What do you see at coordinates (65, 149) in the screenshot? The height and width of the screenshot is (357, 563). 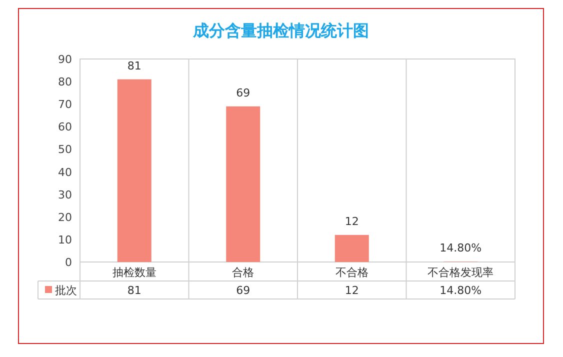 I see `y-tick-label: 50` at bounding box center [65, 149].